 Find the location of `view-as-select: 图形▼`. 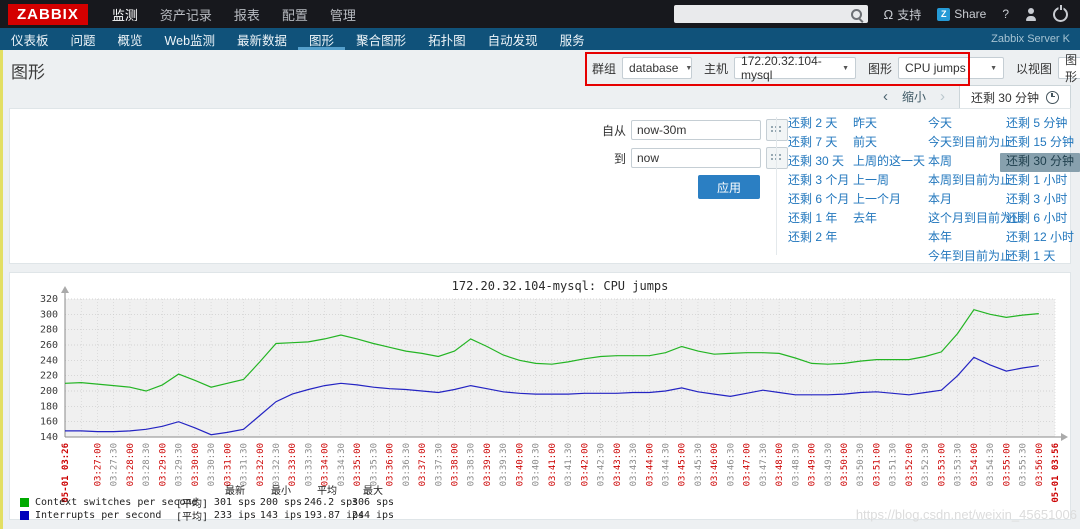

view-as-select: 图形▼ is located at coordinates (1069, 68).